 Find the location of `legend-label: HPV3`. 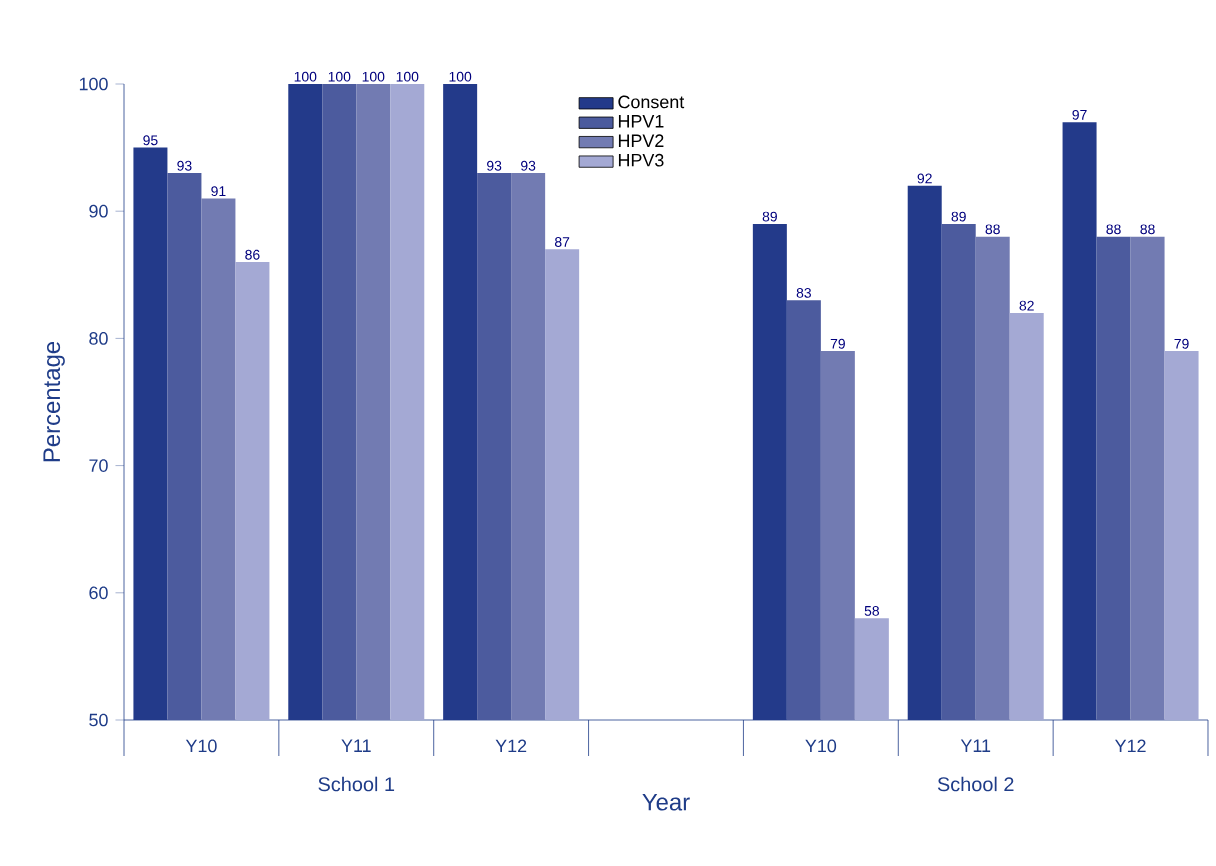

legend-label: HPV3 is located at coordinates (641, 160).